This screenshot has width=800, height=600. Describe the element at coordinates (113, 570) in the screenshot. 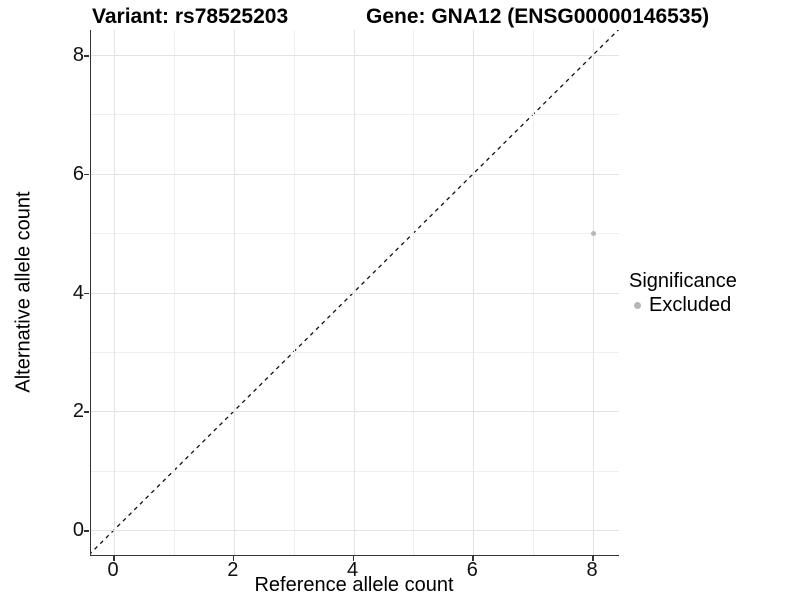

I see `x-tick-label: 0` at that location.